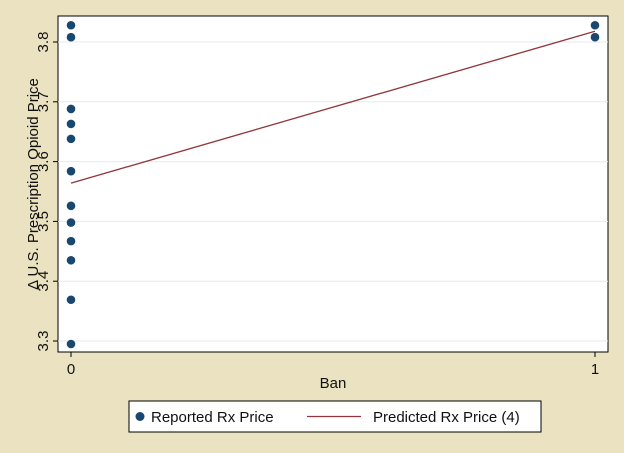  Describe the element at coordinates (212, 417) in the screenshot. I see `legend-label-reported-rx-price: Reported Rx Price` at that location.